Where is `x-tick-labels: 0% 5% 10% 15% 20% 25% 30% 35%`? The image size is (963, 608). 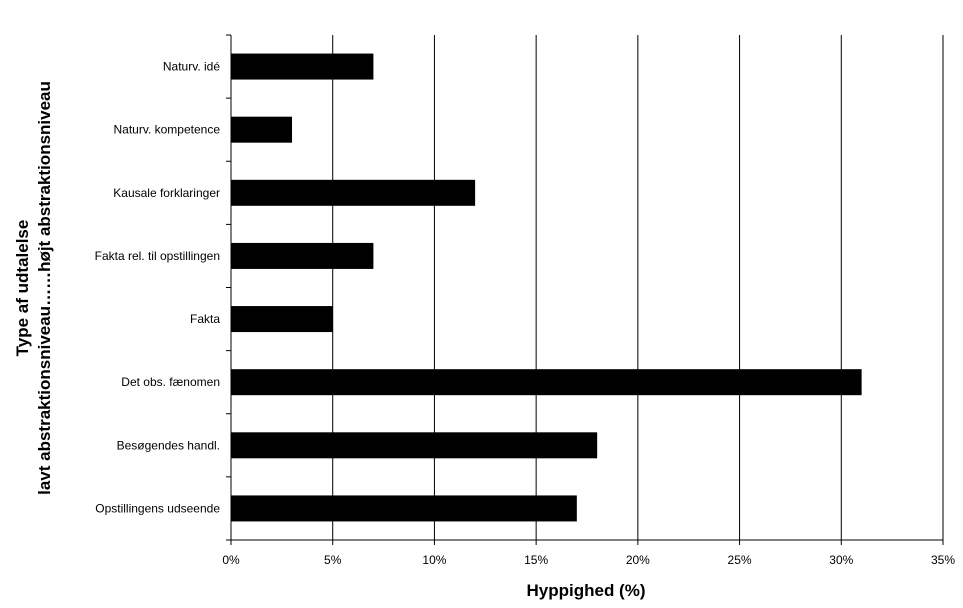 x-tick-labels: 0% 5% 10% 15% 20% 25% 30% 35% is located at coordinates (588, 560).